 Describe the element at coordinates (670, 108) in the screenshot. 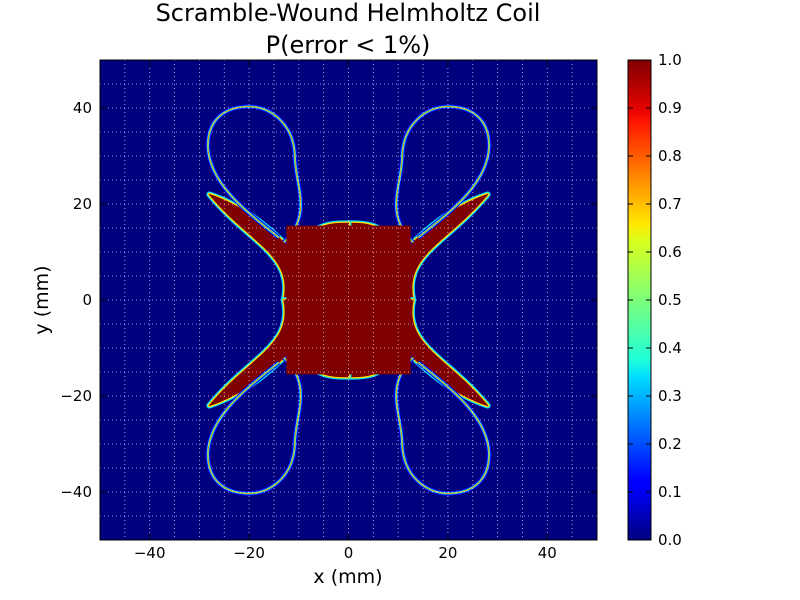

I see `colorbar-tick-label: 0.9` at that location.